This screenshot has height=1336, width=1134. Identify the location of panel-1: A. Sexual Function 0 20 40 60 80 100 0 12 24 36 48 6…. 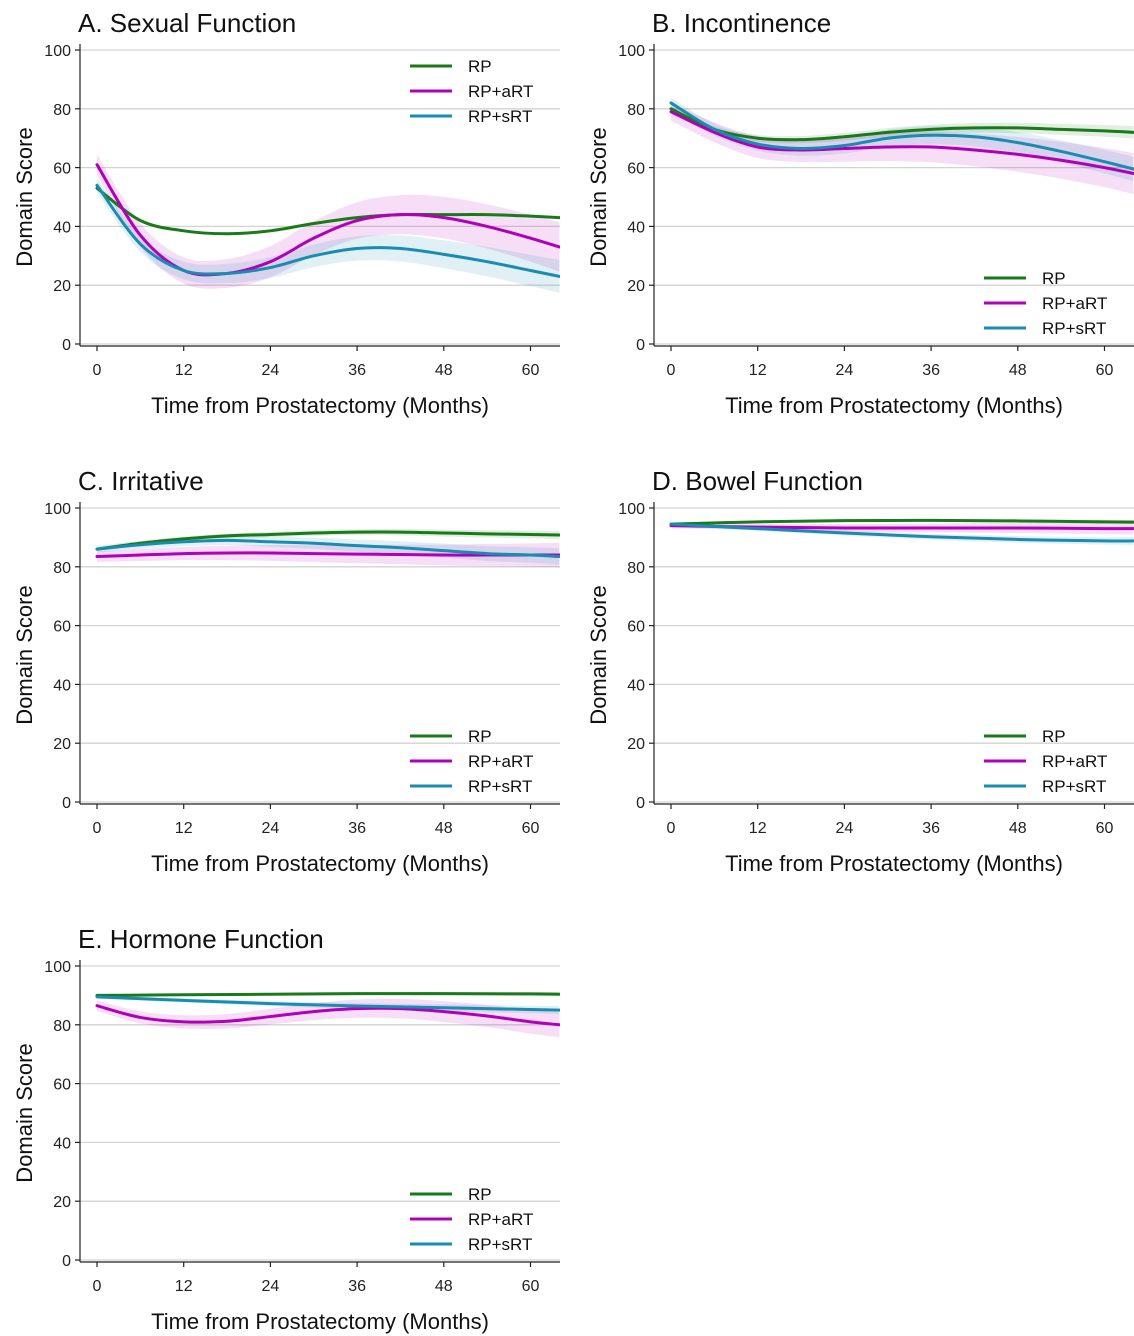
(286, 213).